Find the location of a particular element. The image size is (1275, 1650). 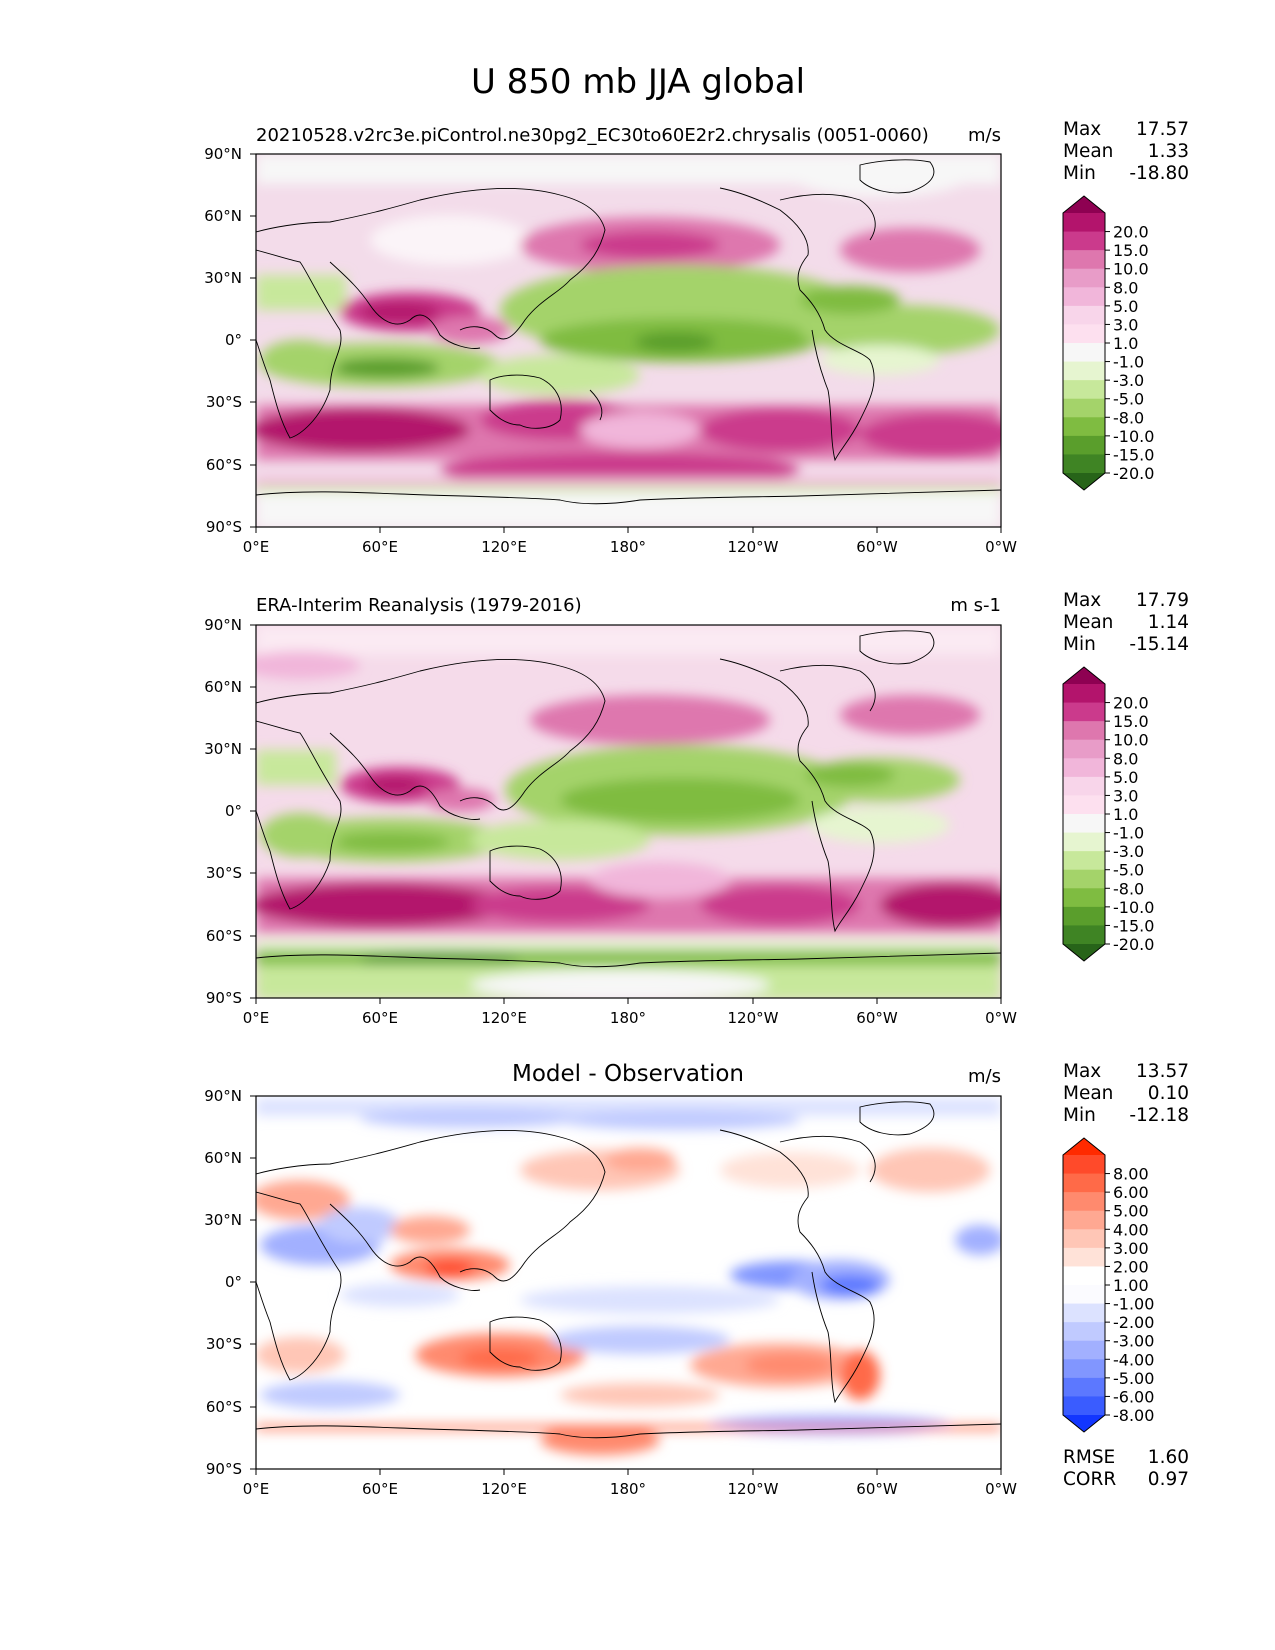

figure-title: U 850 mb JJA global is located at coordinates (638, 82).